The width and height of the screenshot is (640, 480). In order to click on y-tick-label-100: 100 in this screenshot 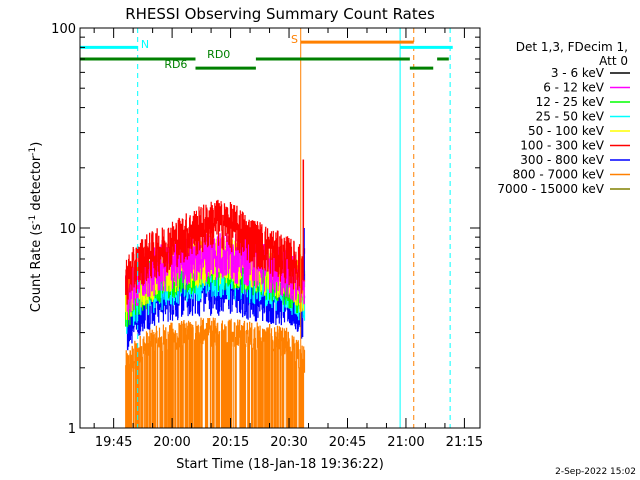, I will do `click(63, 29)`.